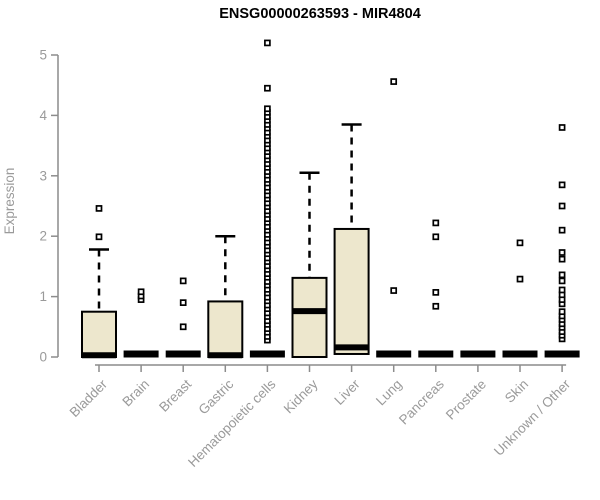  Describe the element at coordinates (267, 198) in the screenshot. I see `boxplot-hematopoietic-cells` at that location.